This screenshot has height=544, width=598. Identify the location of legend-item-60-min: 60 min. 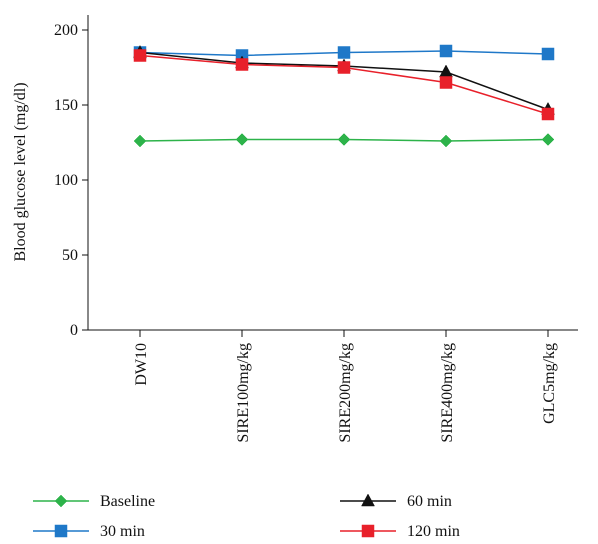
(396, 501).